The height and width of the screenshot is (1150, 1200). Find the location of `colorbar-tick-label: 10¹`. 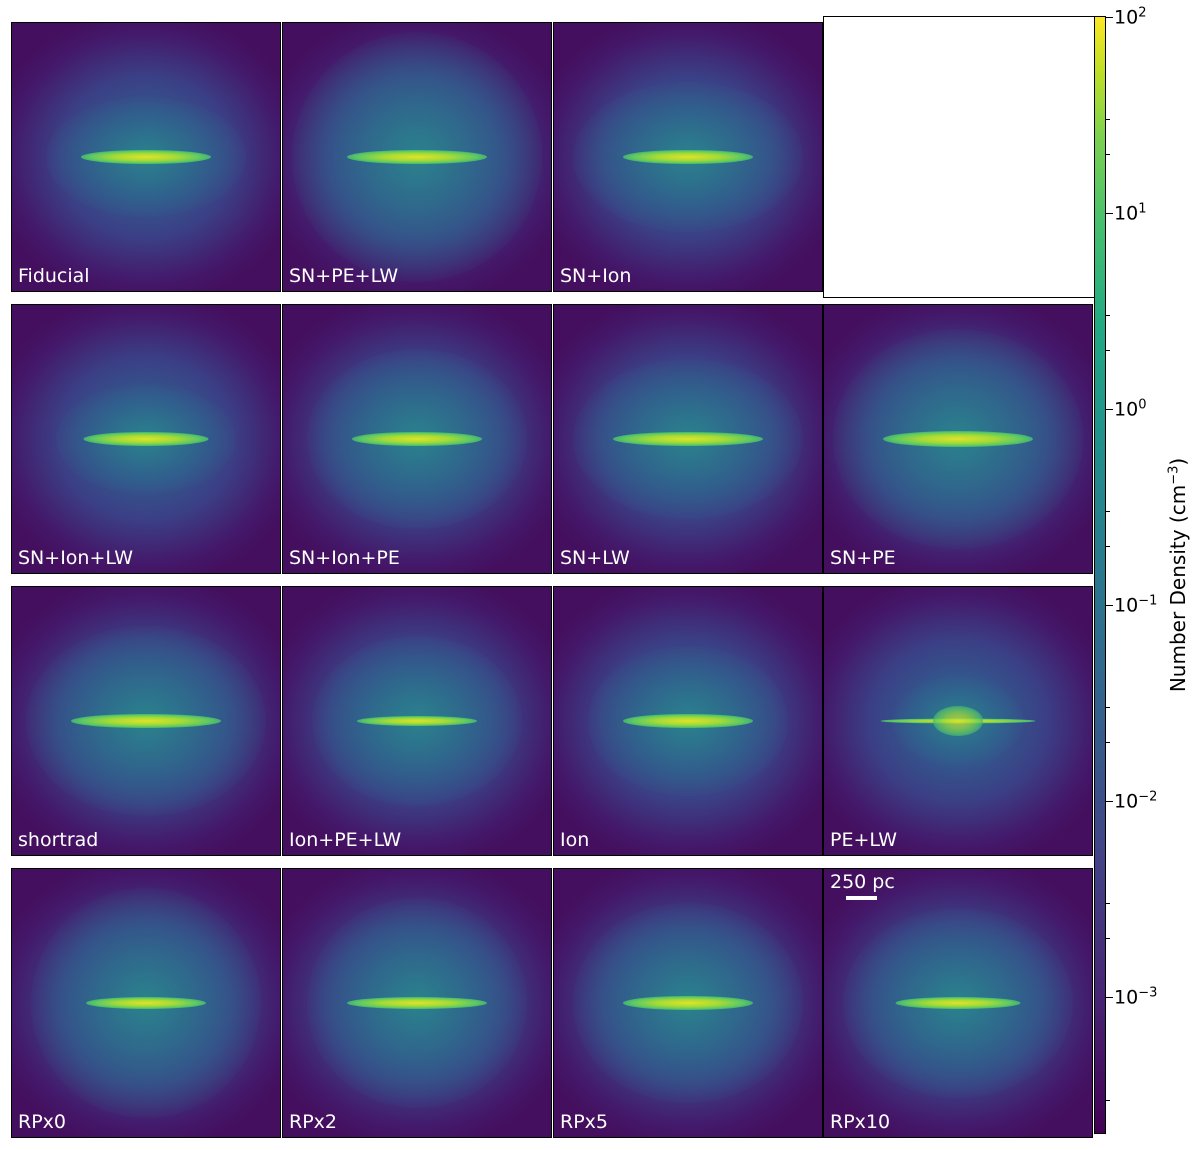

colorbar-tick-label: 10¹ is located at coordinates (1130, 213).